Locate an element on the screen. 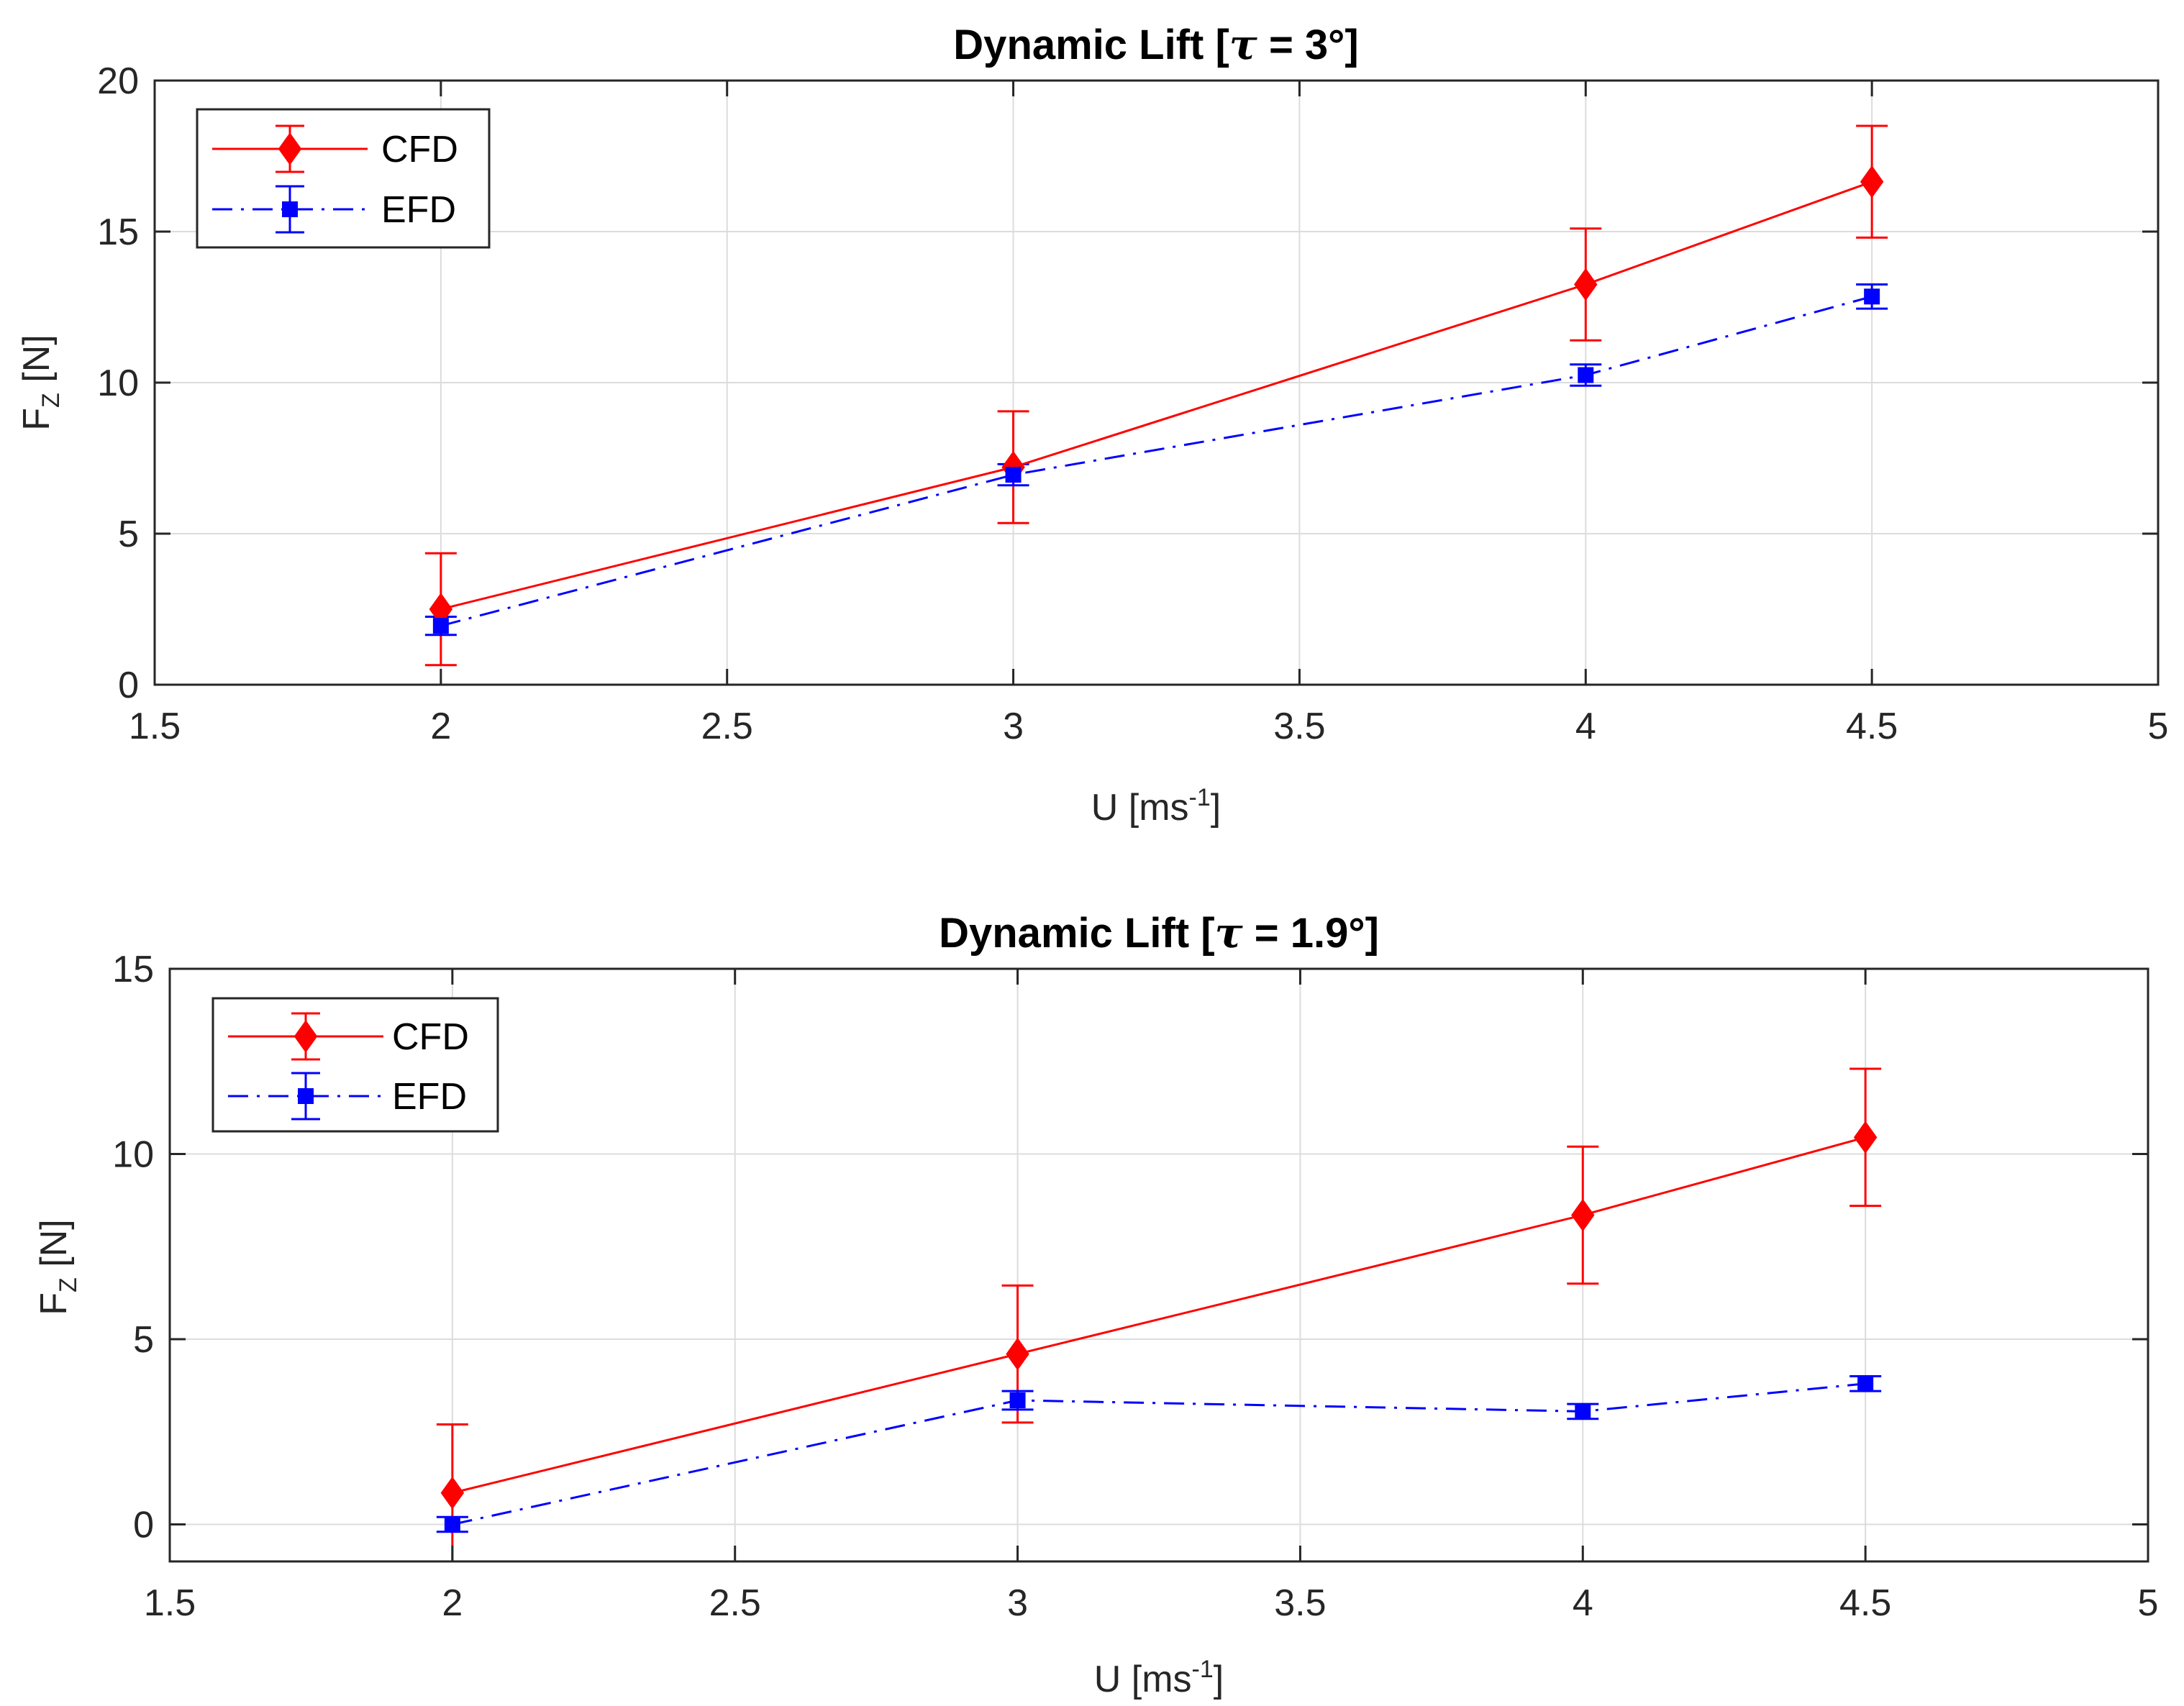  chart-1-legend-sample-efd is located at coordinates (290, 209).